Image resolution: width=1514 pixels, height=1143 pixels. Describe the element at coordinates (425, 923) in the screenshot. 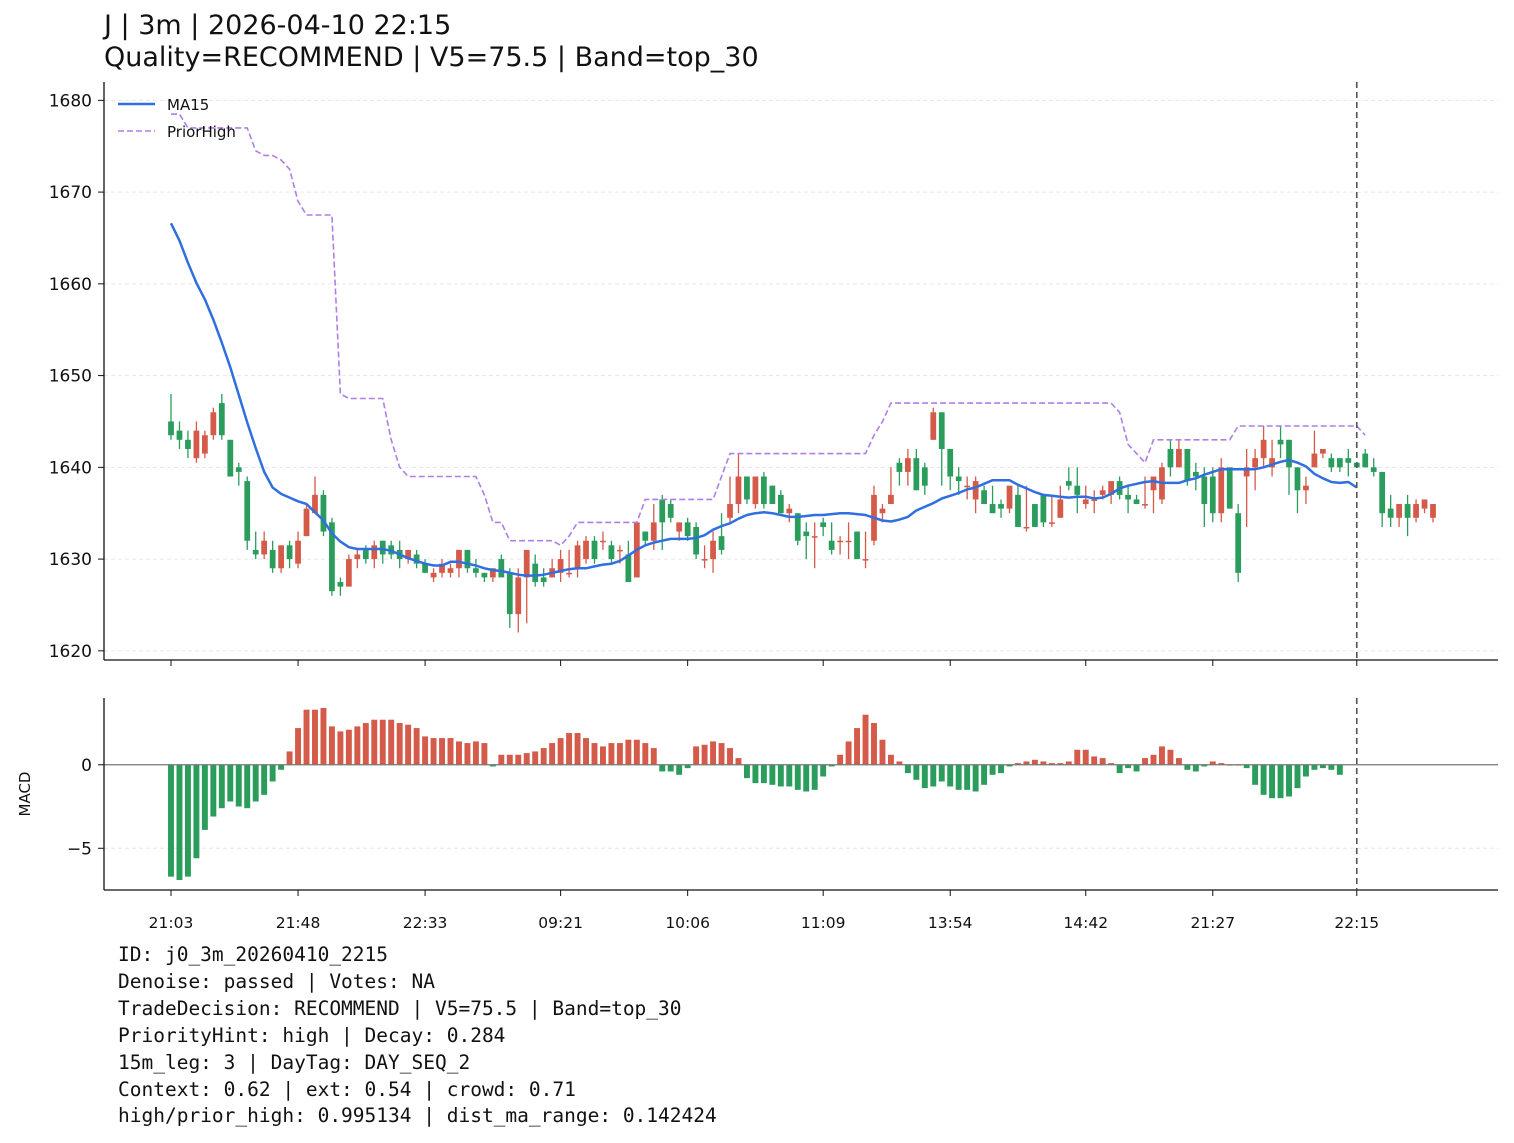

I see `x-tick-label: 22:33` at that location.